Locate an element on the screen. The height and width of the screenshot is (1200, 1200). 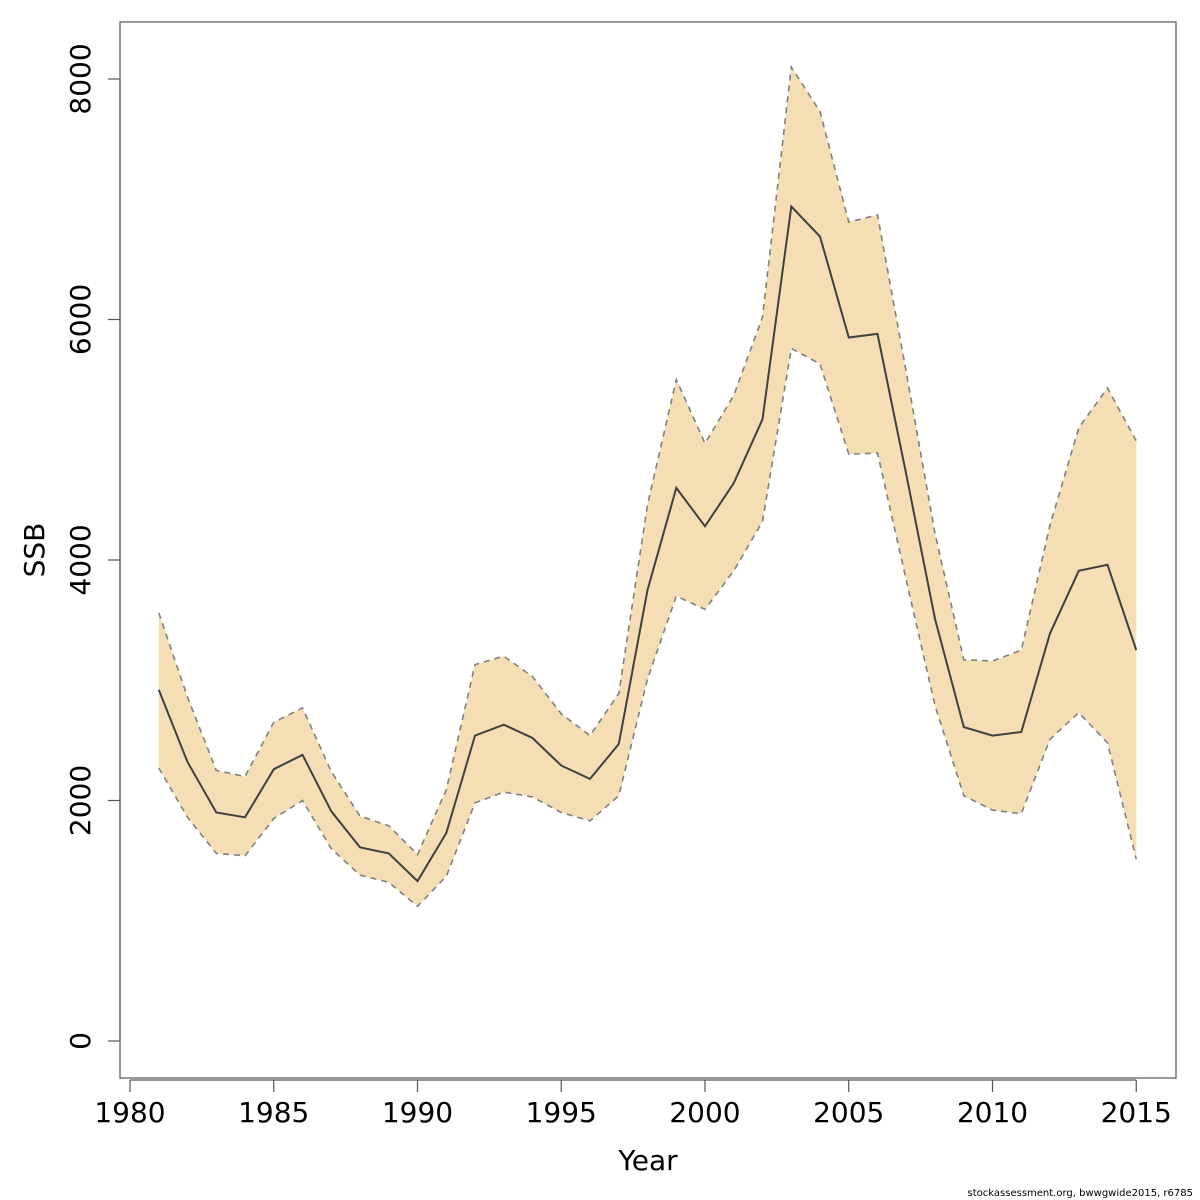
x-tick-label: 1995 is located at coordinates (561, 1112).